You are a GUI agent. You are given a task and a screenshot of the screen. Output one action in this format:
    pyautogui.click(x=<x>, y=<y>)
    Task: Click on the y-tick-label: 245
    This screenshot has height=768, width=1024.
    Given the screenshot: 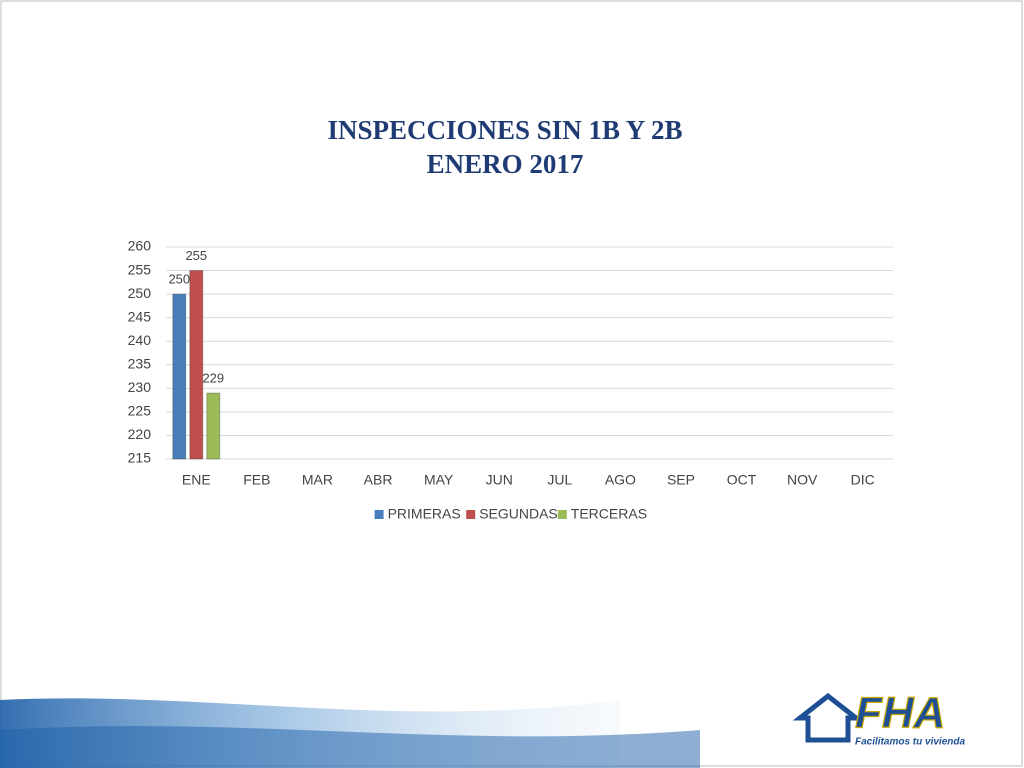 What is the action you would take?
    pyautogui.click(x=140, y=316)
    